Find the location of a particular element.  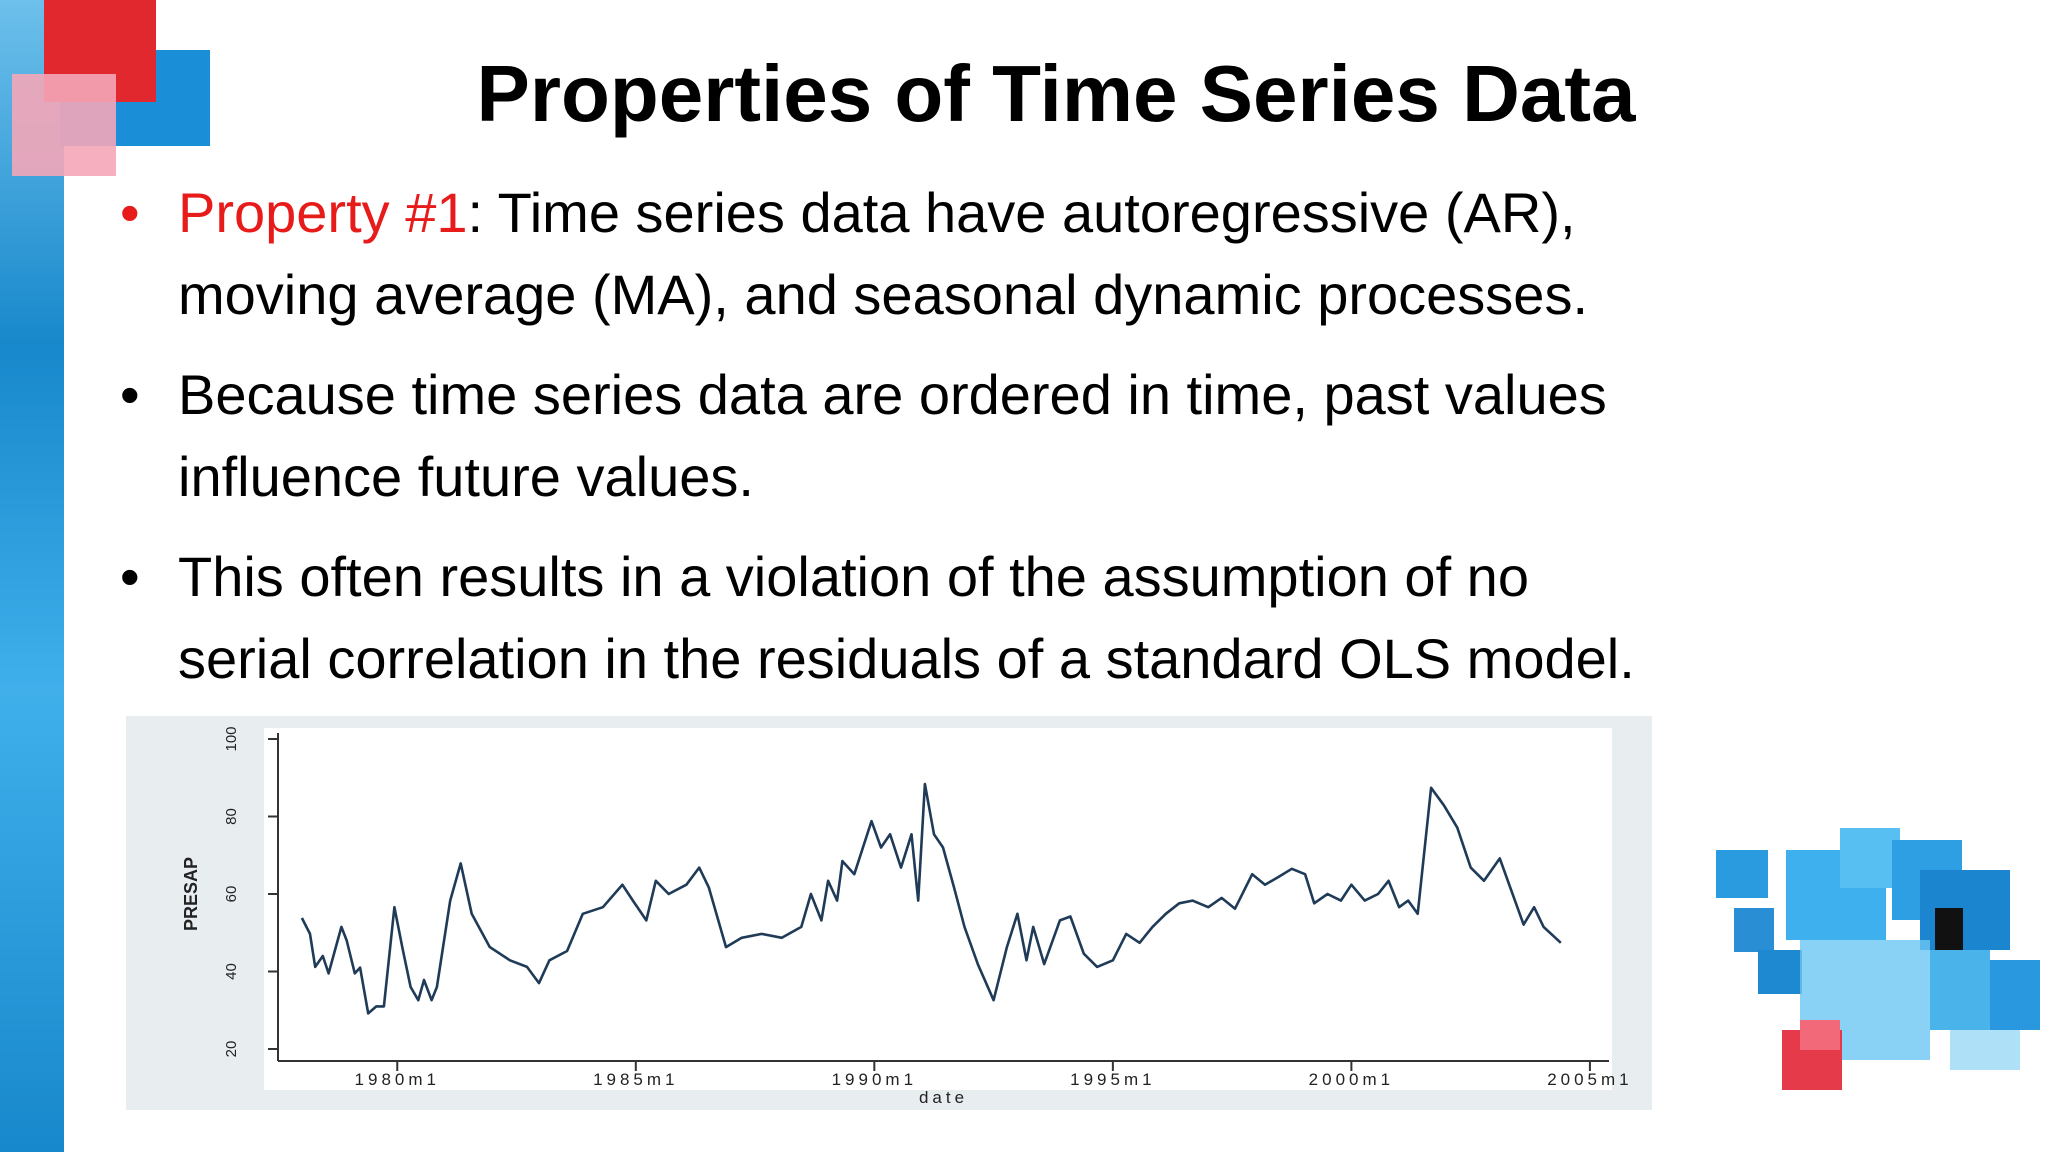

y-tick-label: 40 is located at coordinates (231, 971).